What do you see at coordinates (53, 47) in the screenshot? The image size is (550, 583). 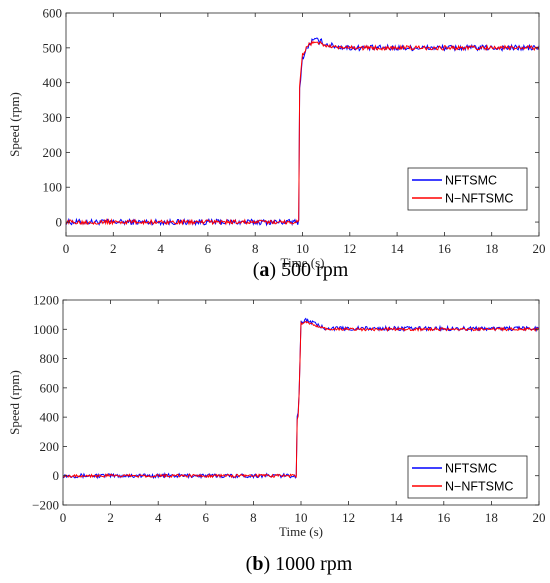 I see `y-tick-label: 500` at bounding box center [53, 47].